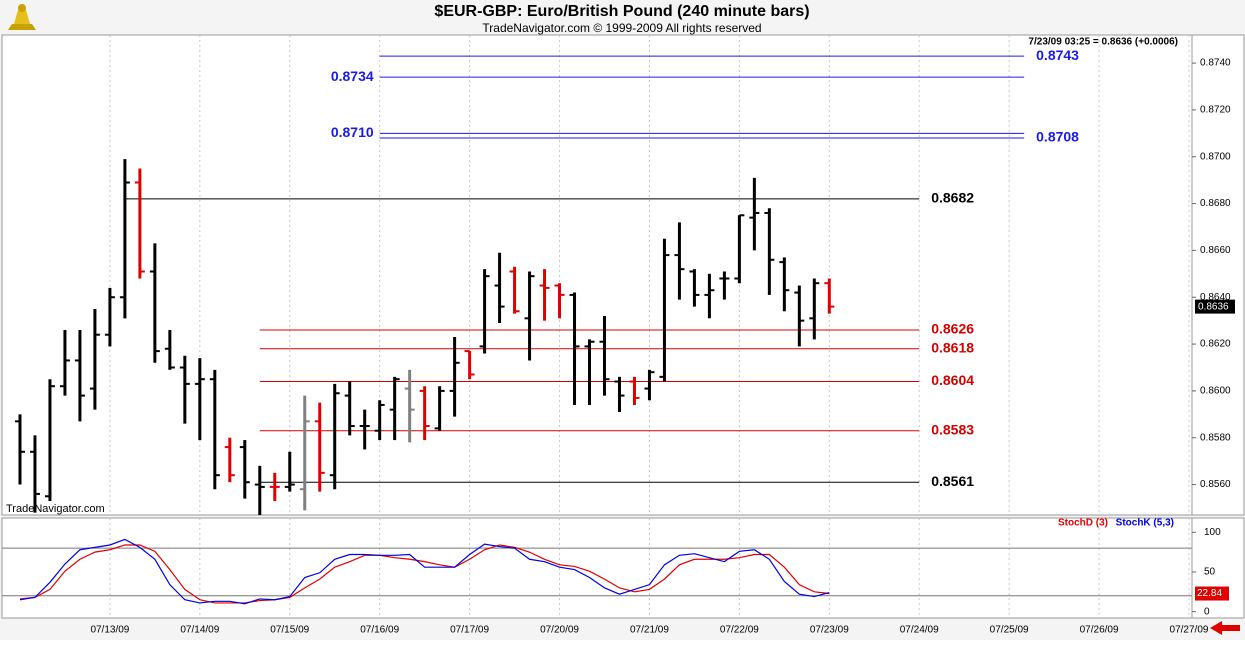 Image resolution: width=1245 pixels, height=645 pixels. What do you see at coordinates (1189, 630) in the screenshot?
I see `x-tick-label: 07/27/09` at bounding box center [1189, 630].